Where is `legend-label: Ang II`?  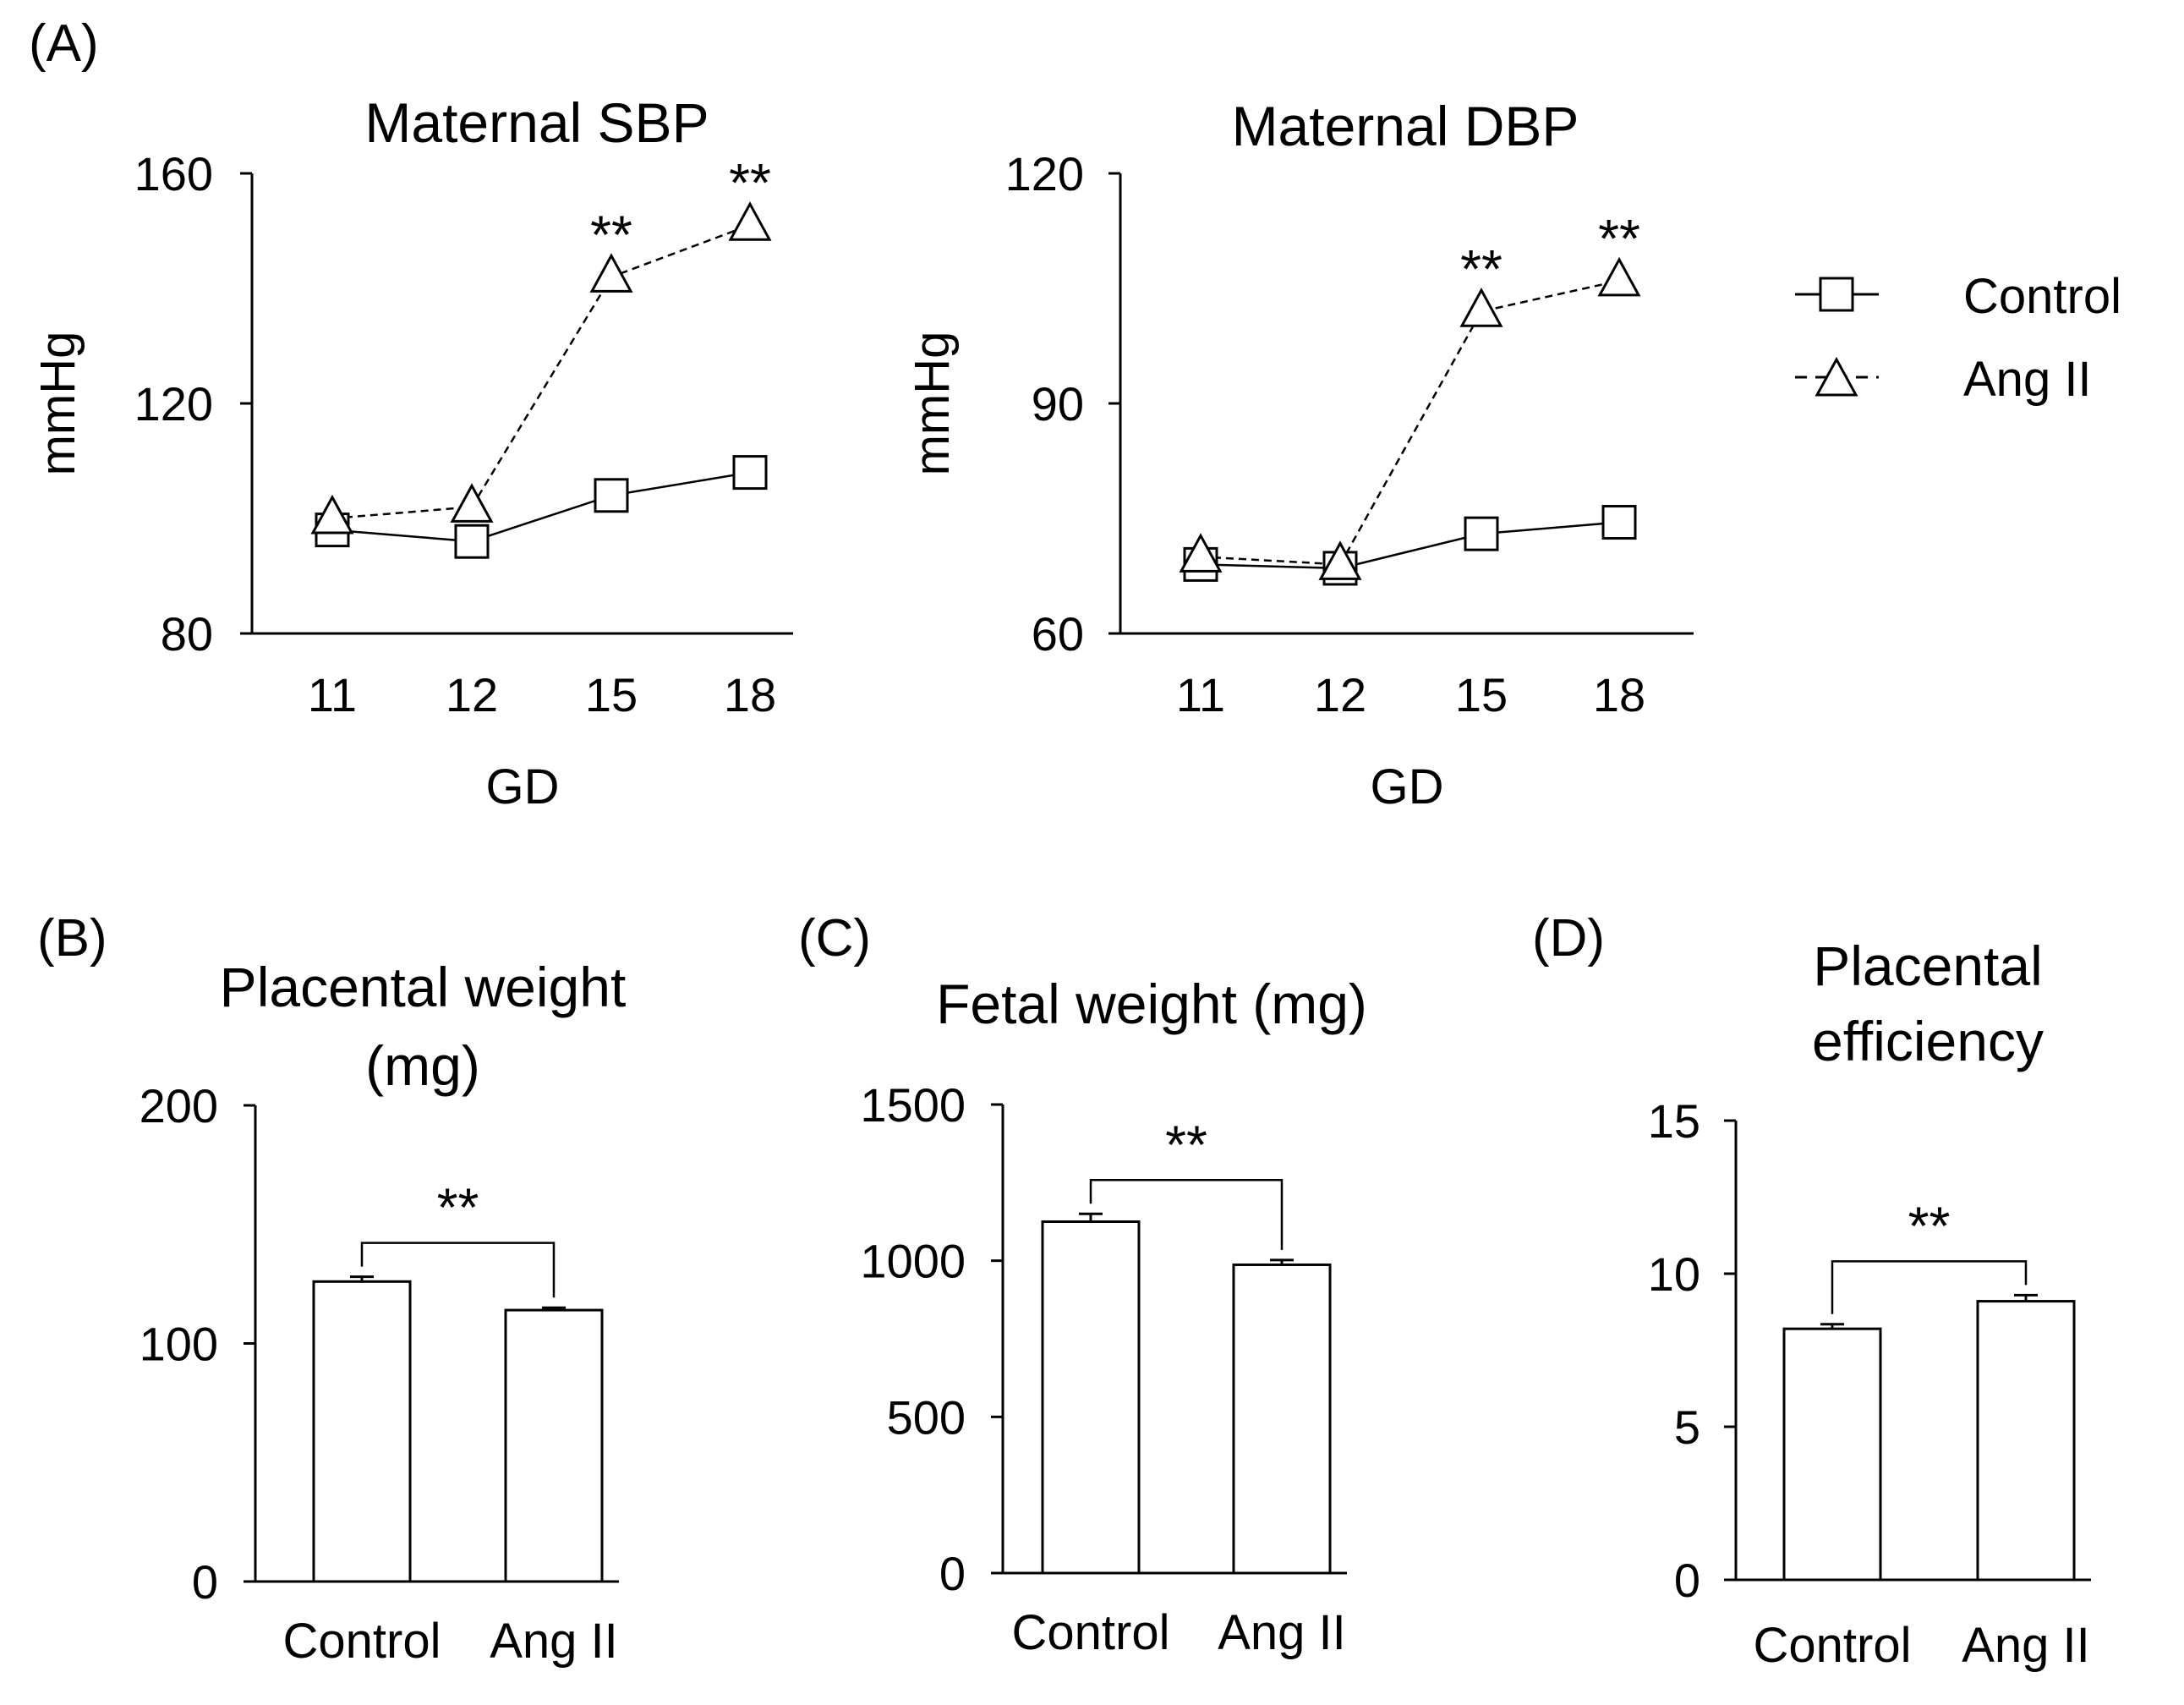 legend-label: Ang II is located at coordinates (2027, 379).